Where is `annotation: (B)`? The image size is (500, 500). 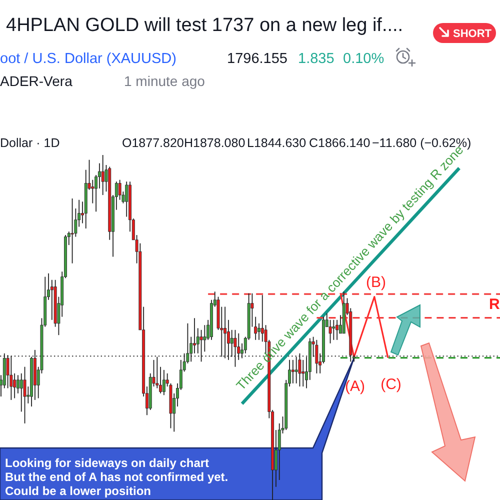 annotation: (B) is located at coordinates (376, 282).